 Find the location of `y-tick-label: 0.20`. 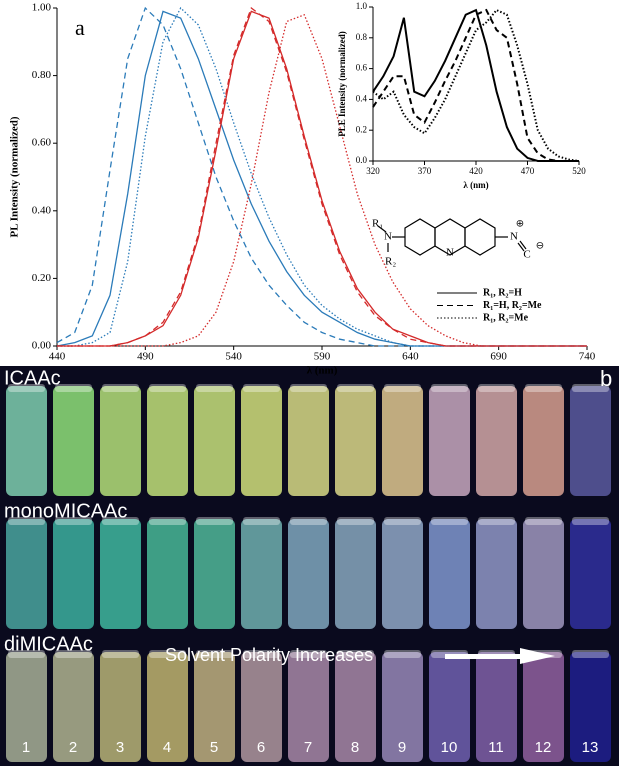

y-tick-label: 0.20 is located at coordinates (42, 278).